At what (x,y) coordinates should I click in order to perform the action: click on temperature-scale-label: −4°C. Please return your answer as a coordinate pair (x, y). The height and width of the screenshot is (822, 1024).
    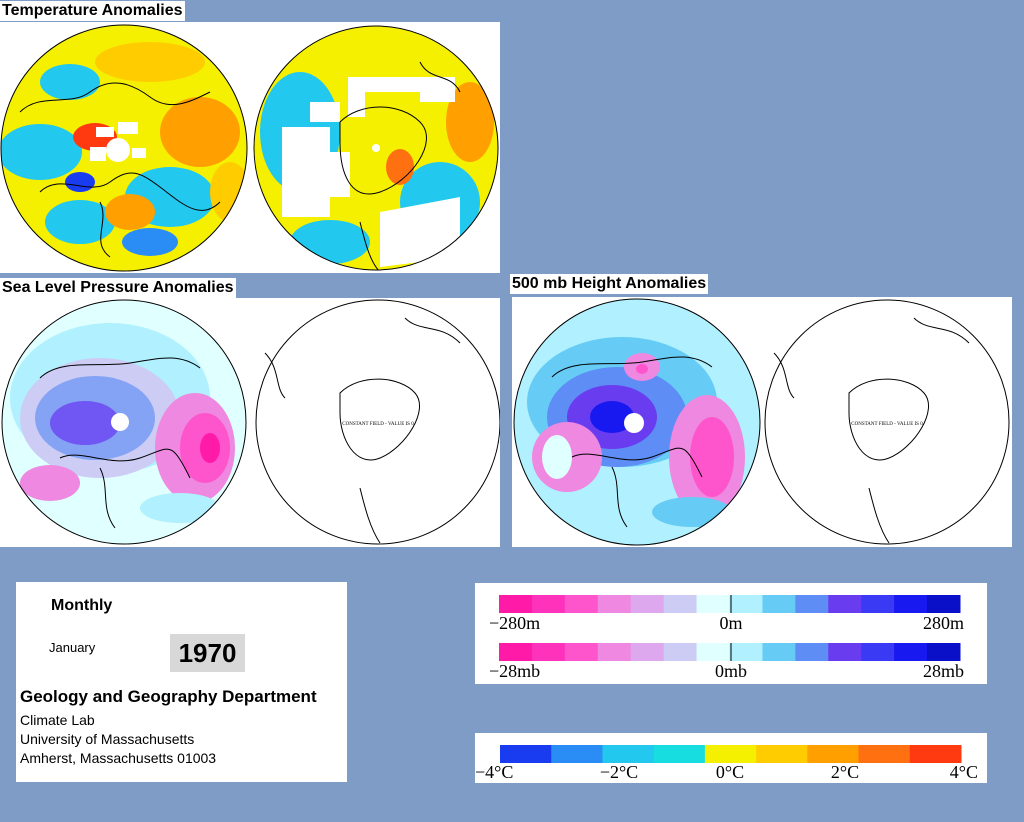
    Looking at the image, I should click on (494, 772).